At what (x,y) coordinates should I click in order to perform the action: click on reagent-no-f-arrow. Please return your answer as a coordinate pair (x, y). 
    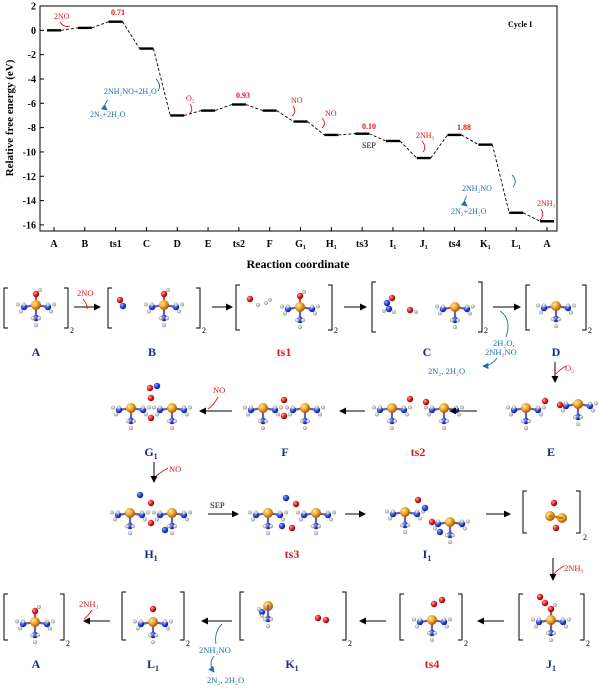
    Looking at the image, I should click on (293, 111).